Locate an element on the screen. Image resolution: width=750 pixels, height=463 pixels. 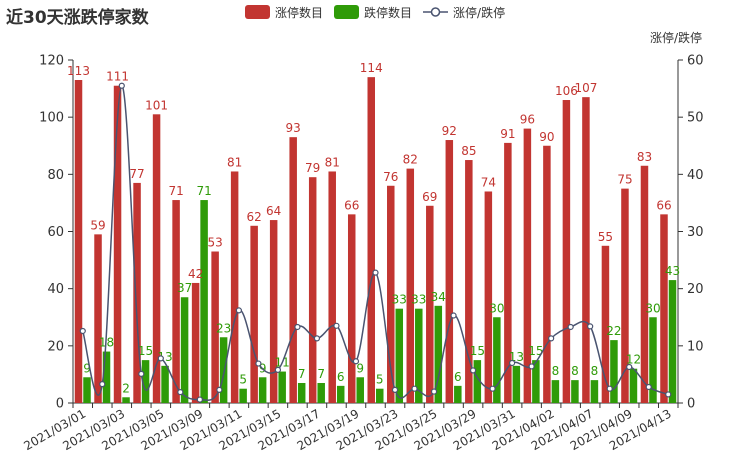
bar-down-label: 7 is located at coordinates (321, 374).